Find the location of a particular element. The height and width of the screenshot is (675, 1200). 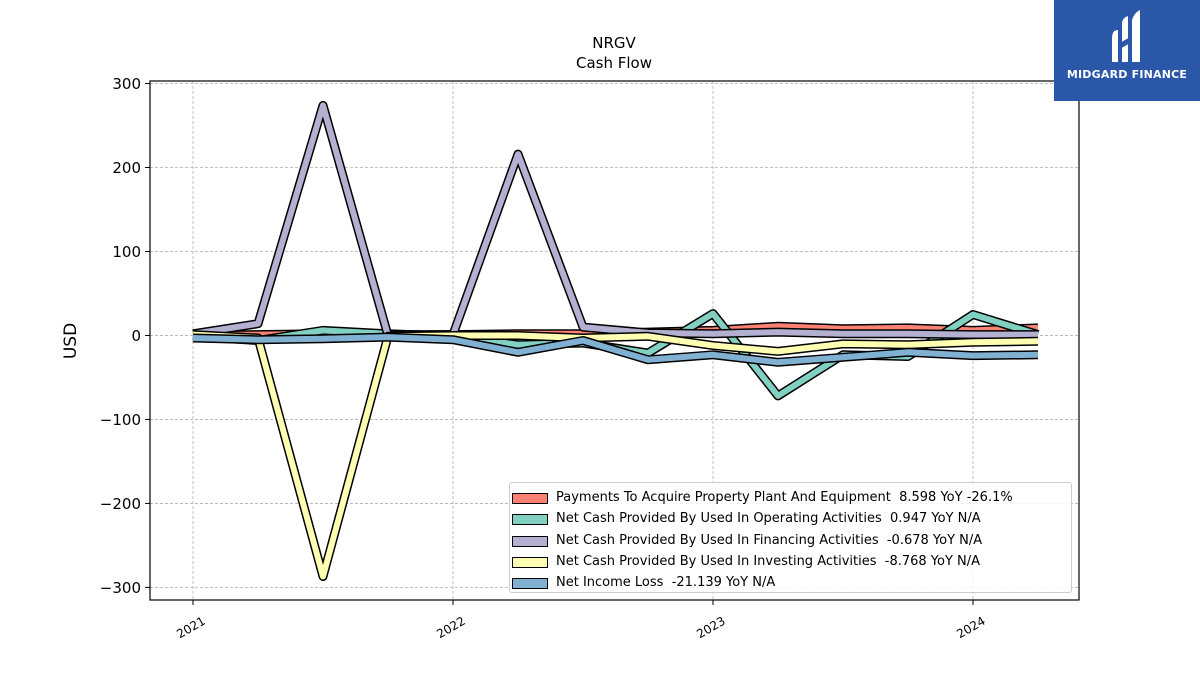

y-axis-ticks: 300 200 100 0 −100 −200 −300 is located at coordinates (125, 336).